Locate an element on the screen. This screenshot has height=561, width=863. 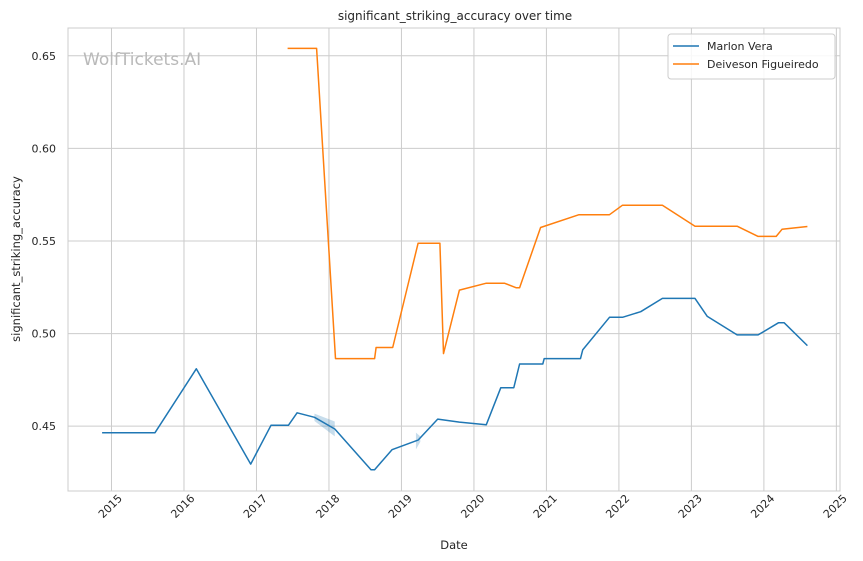
watermark-text: WolfTickets.AI is located at coordinates (142, 60).